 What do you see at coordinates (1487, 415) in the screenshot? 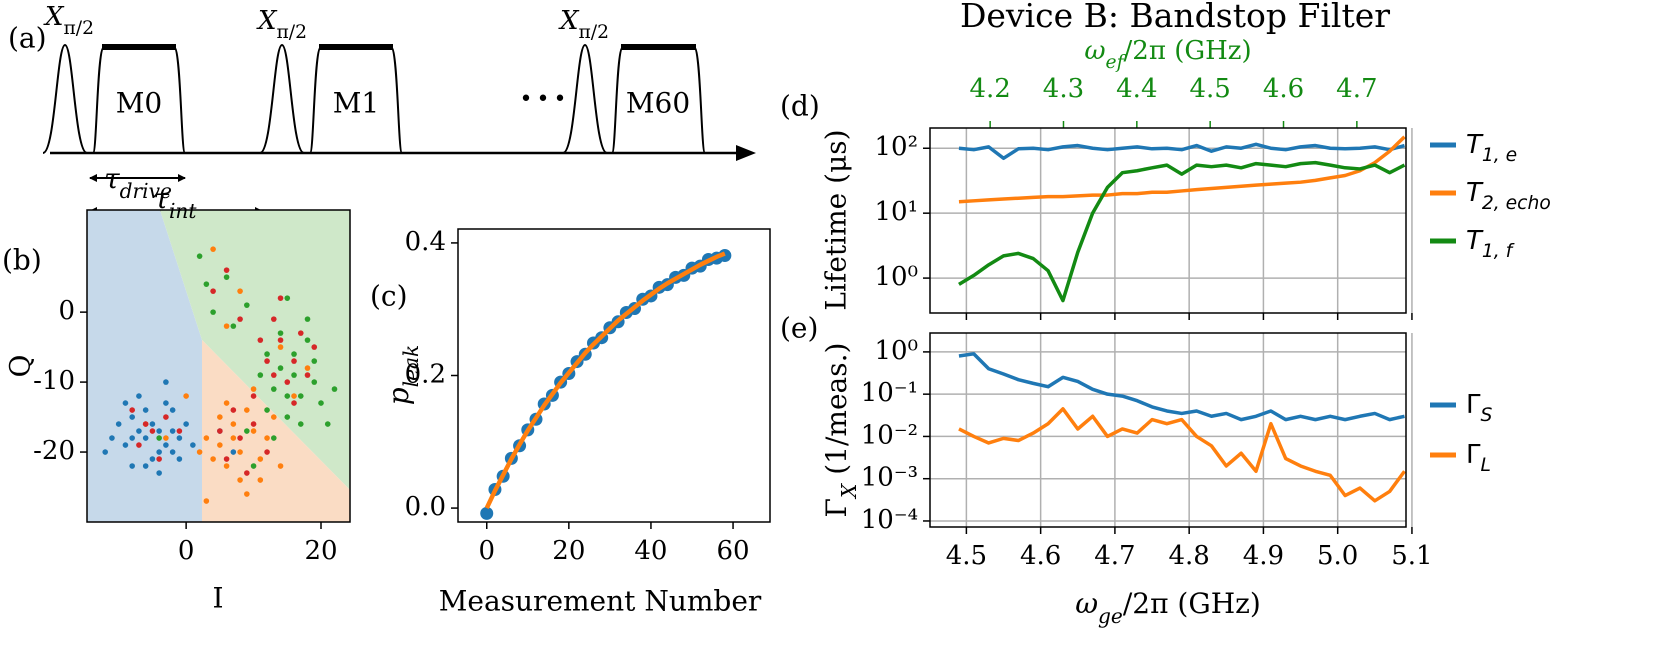
I see `label-part: S` at bounding box center [1487, 415].